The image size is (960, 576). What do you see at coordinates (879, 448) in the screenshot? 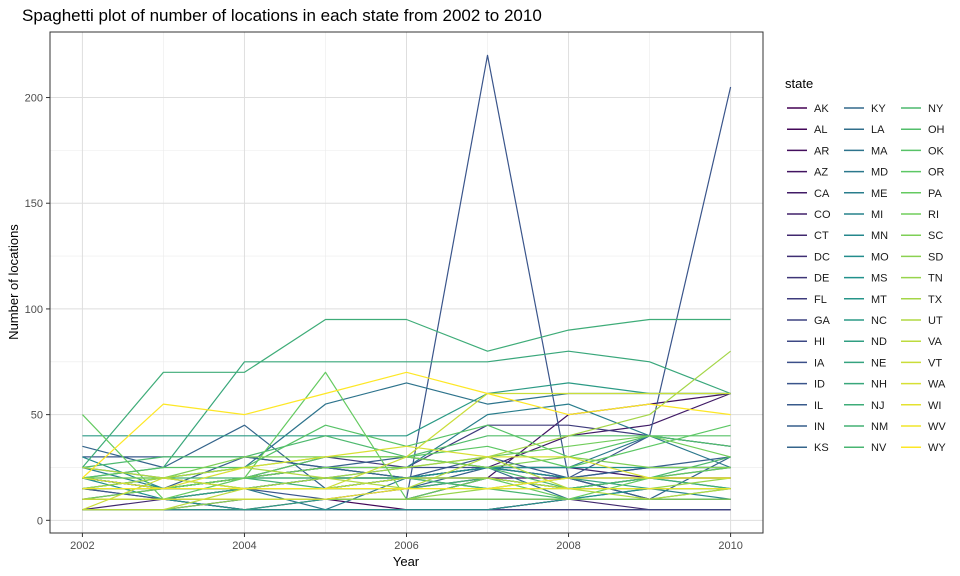
I see `legend-label-nv: NV` at bounding box center [879, 448].